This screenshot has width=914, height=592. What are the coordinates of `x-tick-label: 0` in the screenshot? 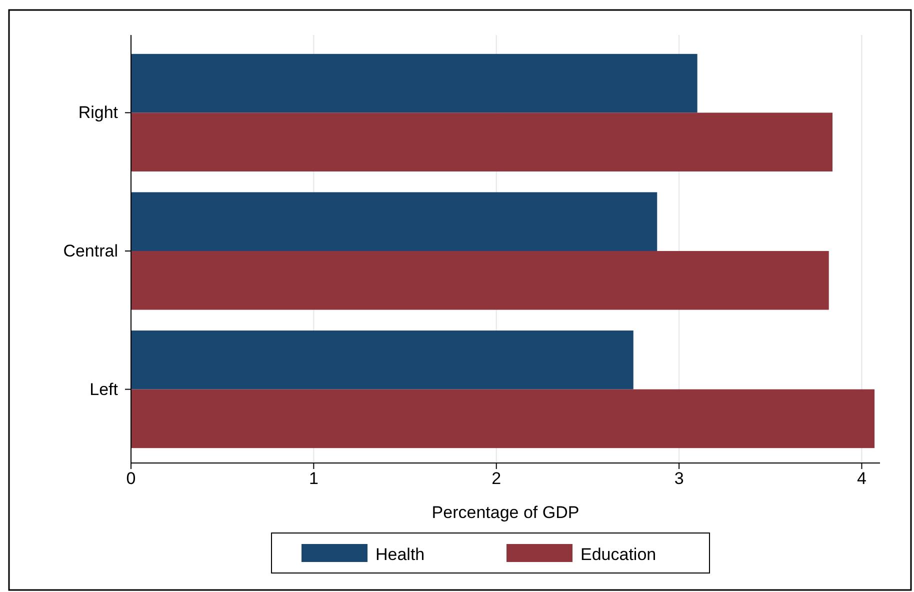 It's located at (131, 478).